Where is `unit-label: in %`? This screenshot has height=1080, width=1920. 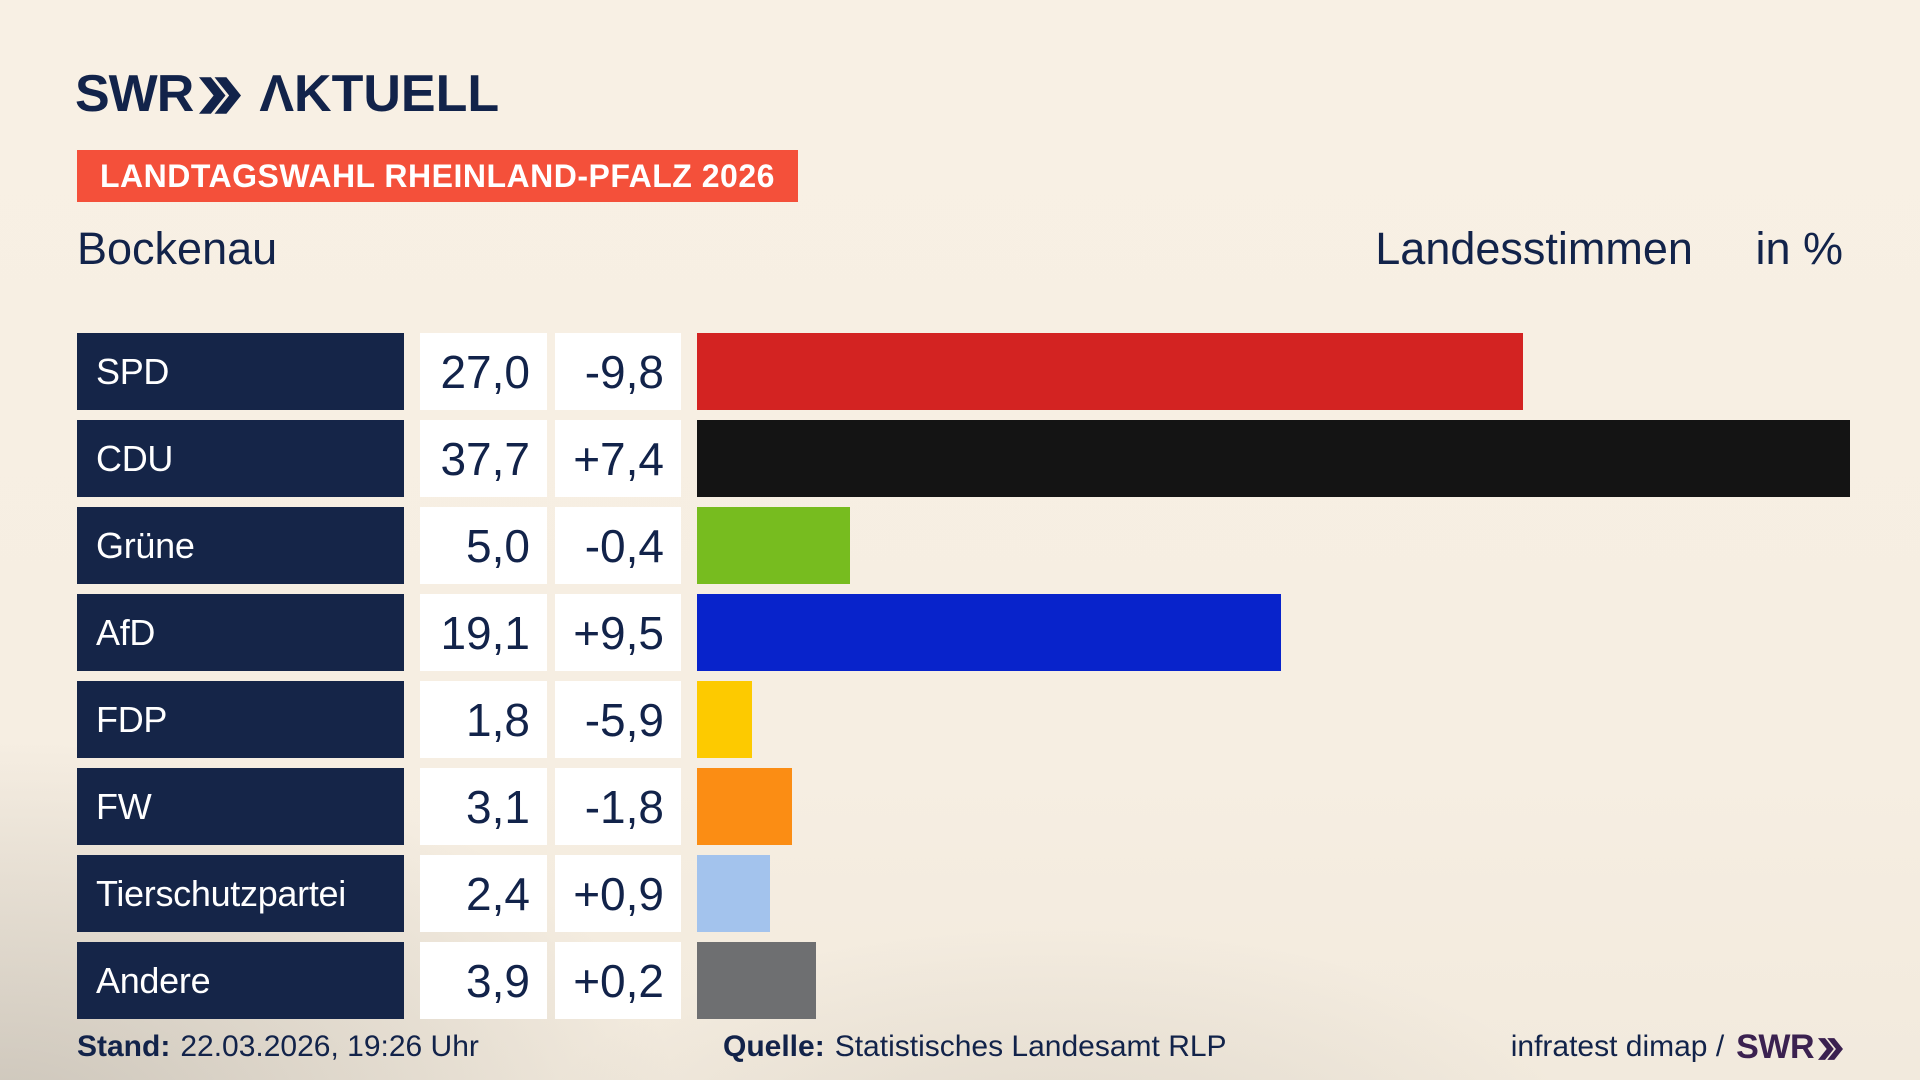
unit-label: in % is located at coordinates (1799, 248).